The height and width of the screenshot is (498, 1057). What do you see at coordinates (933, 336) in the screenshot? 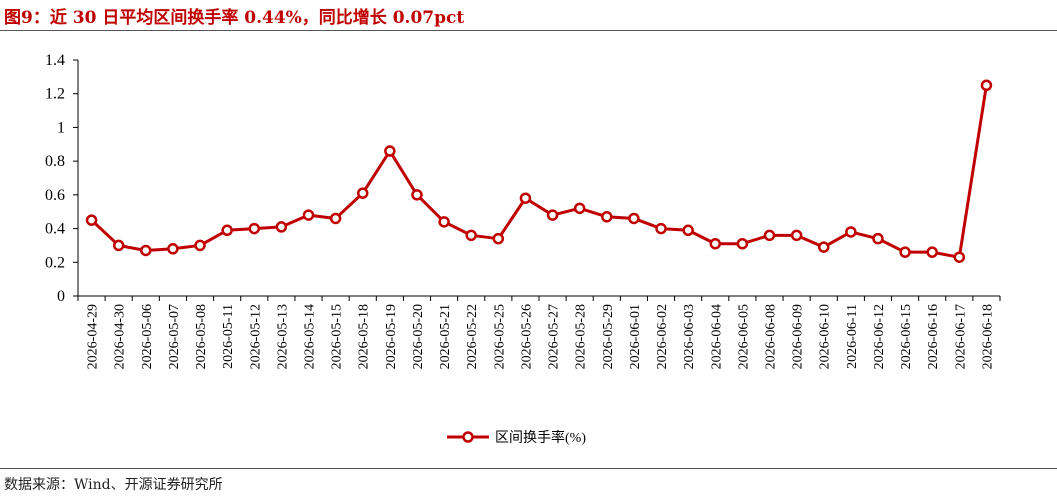
I see `x-tick-label: 2026-06-16` at bounding box center [933, 336].